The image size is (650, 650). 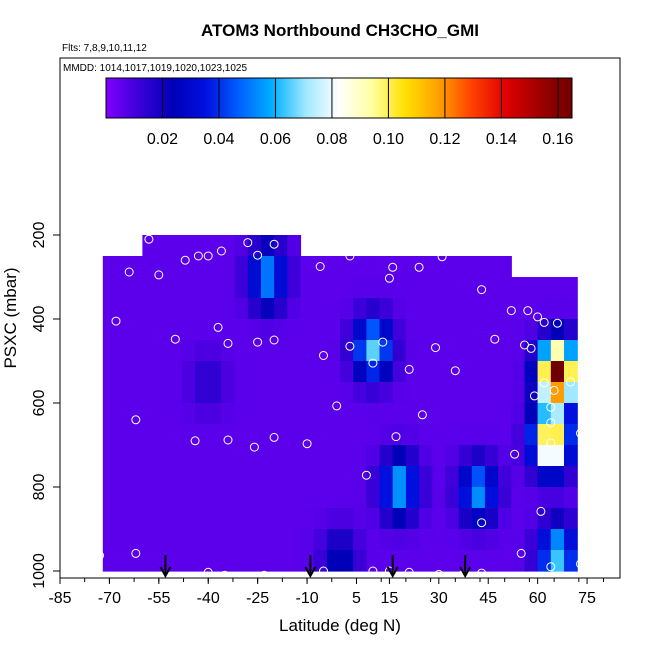 What do you see at coordinates (444, 139) in the screenshot?
I see `colorbar-tick-label: 0.12` at bounding box center [444, 139].